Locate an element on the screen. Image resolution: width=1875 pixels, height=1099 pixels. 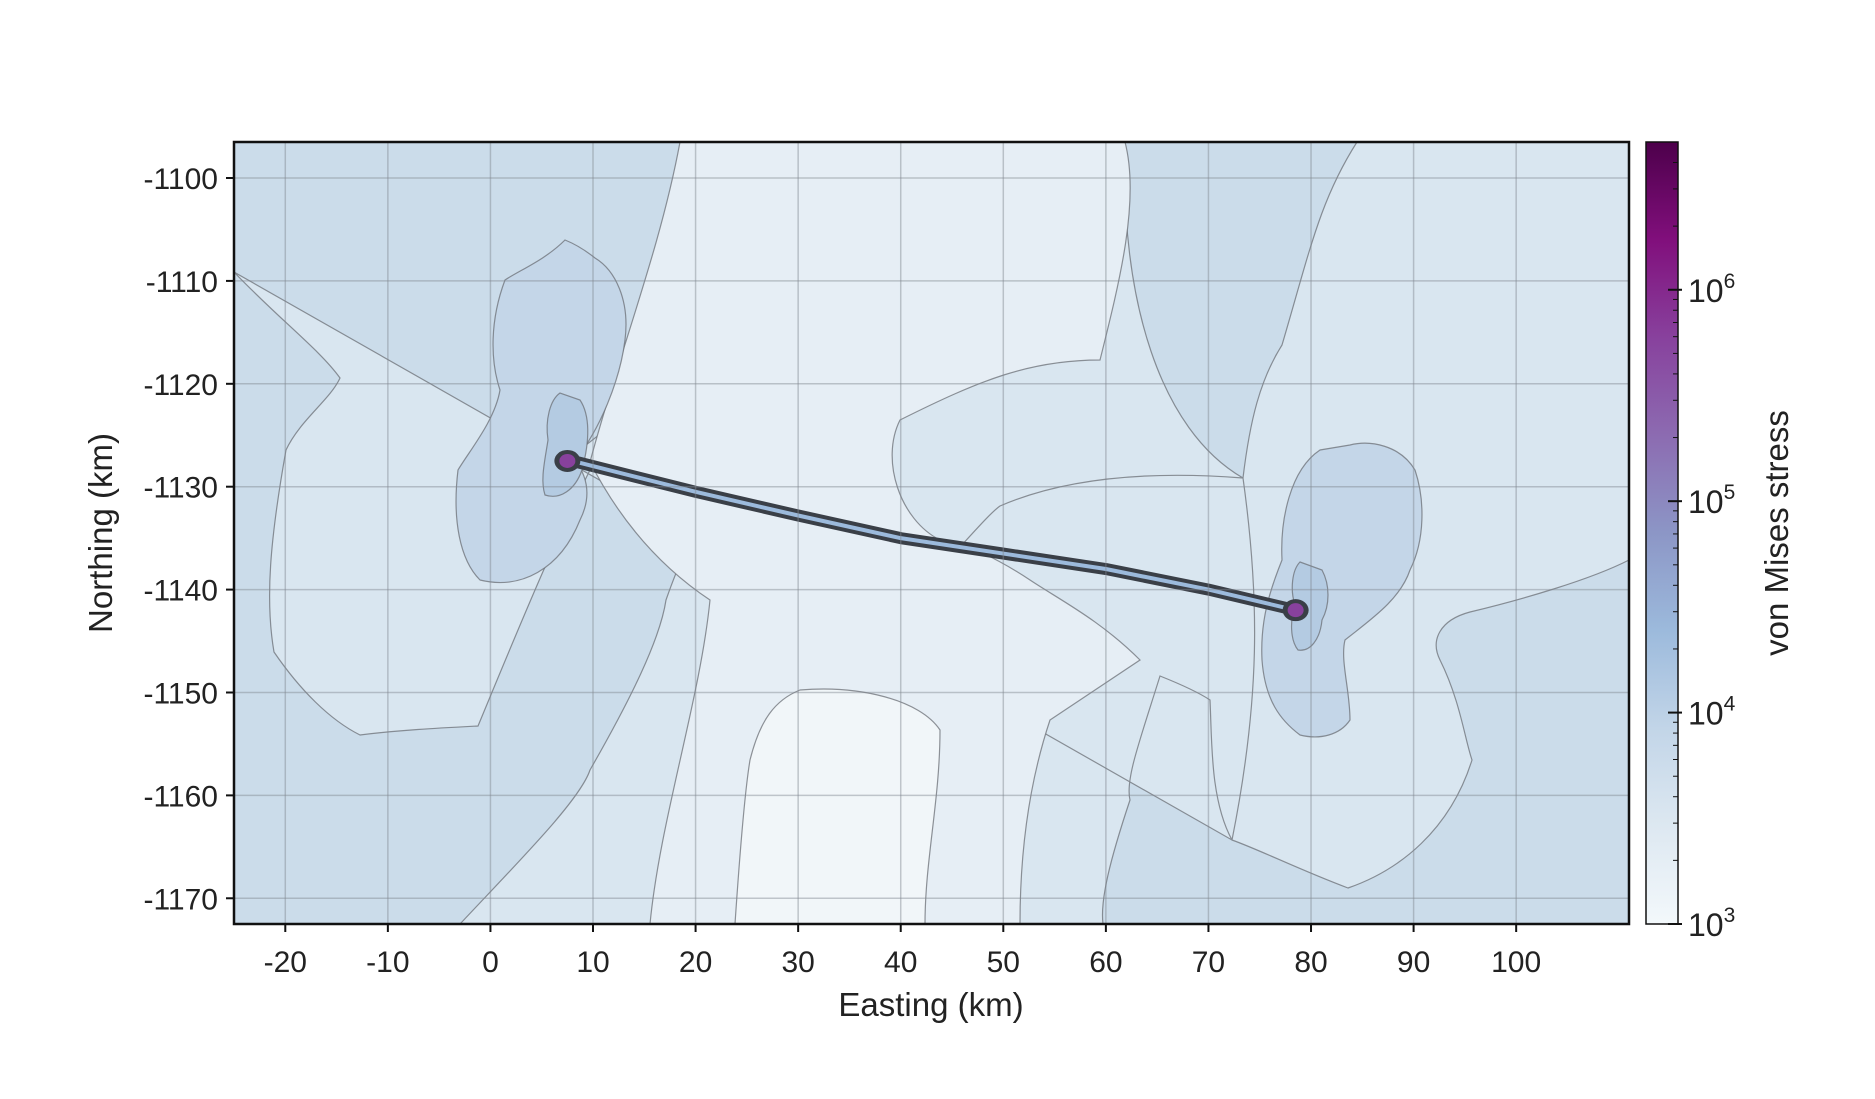
y-tick-label: -1140 is located at coordinates (180, 591).